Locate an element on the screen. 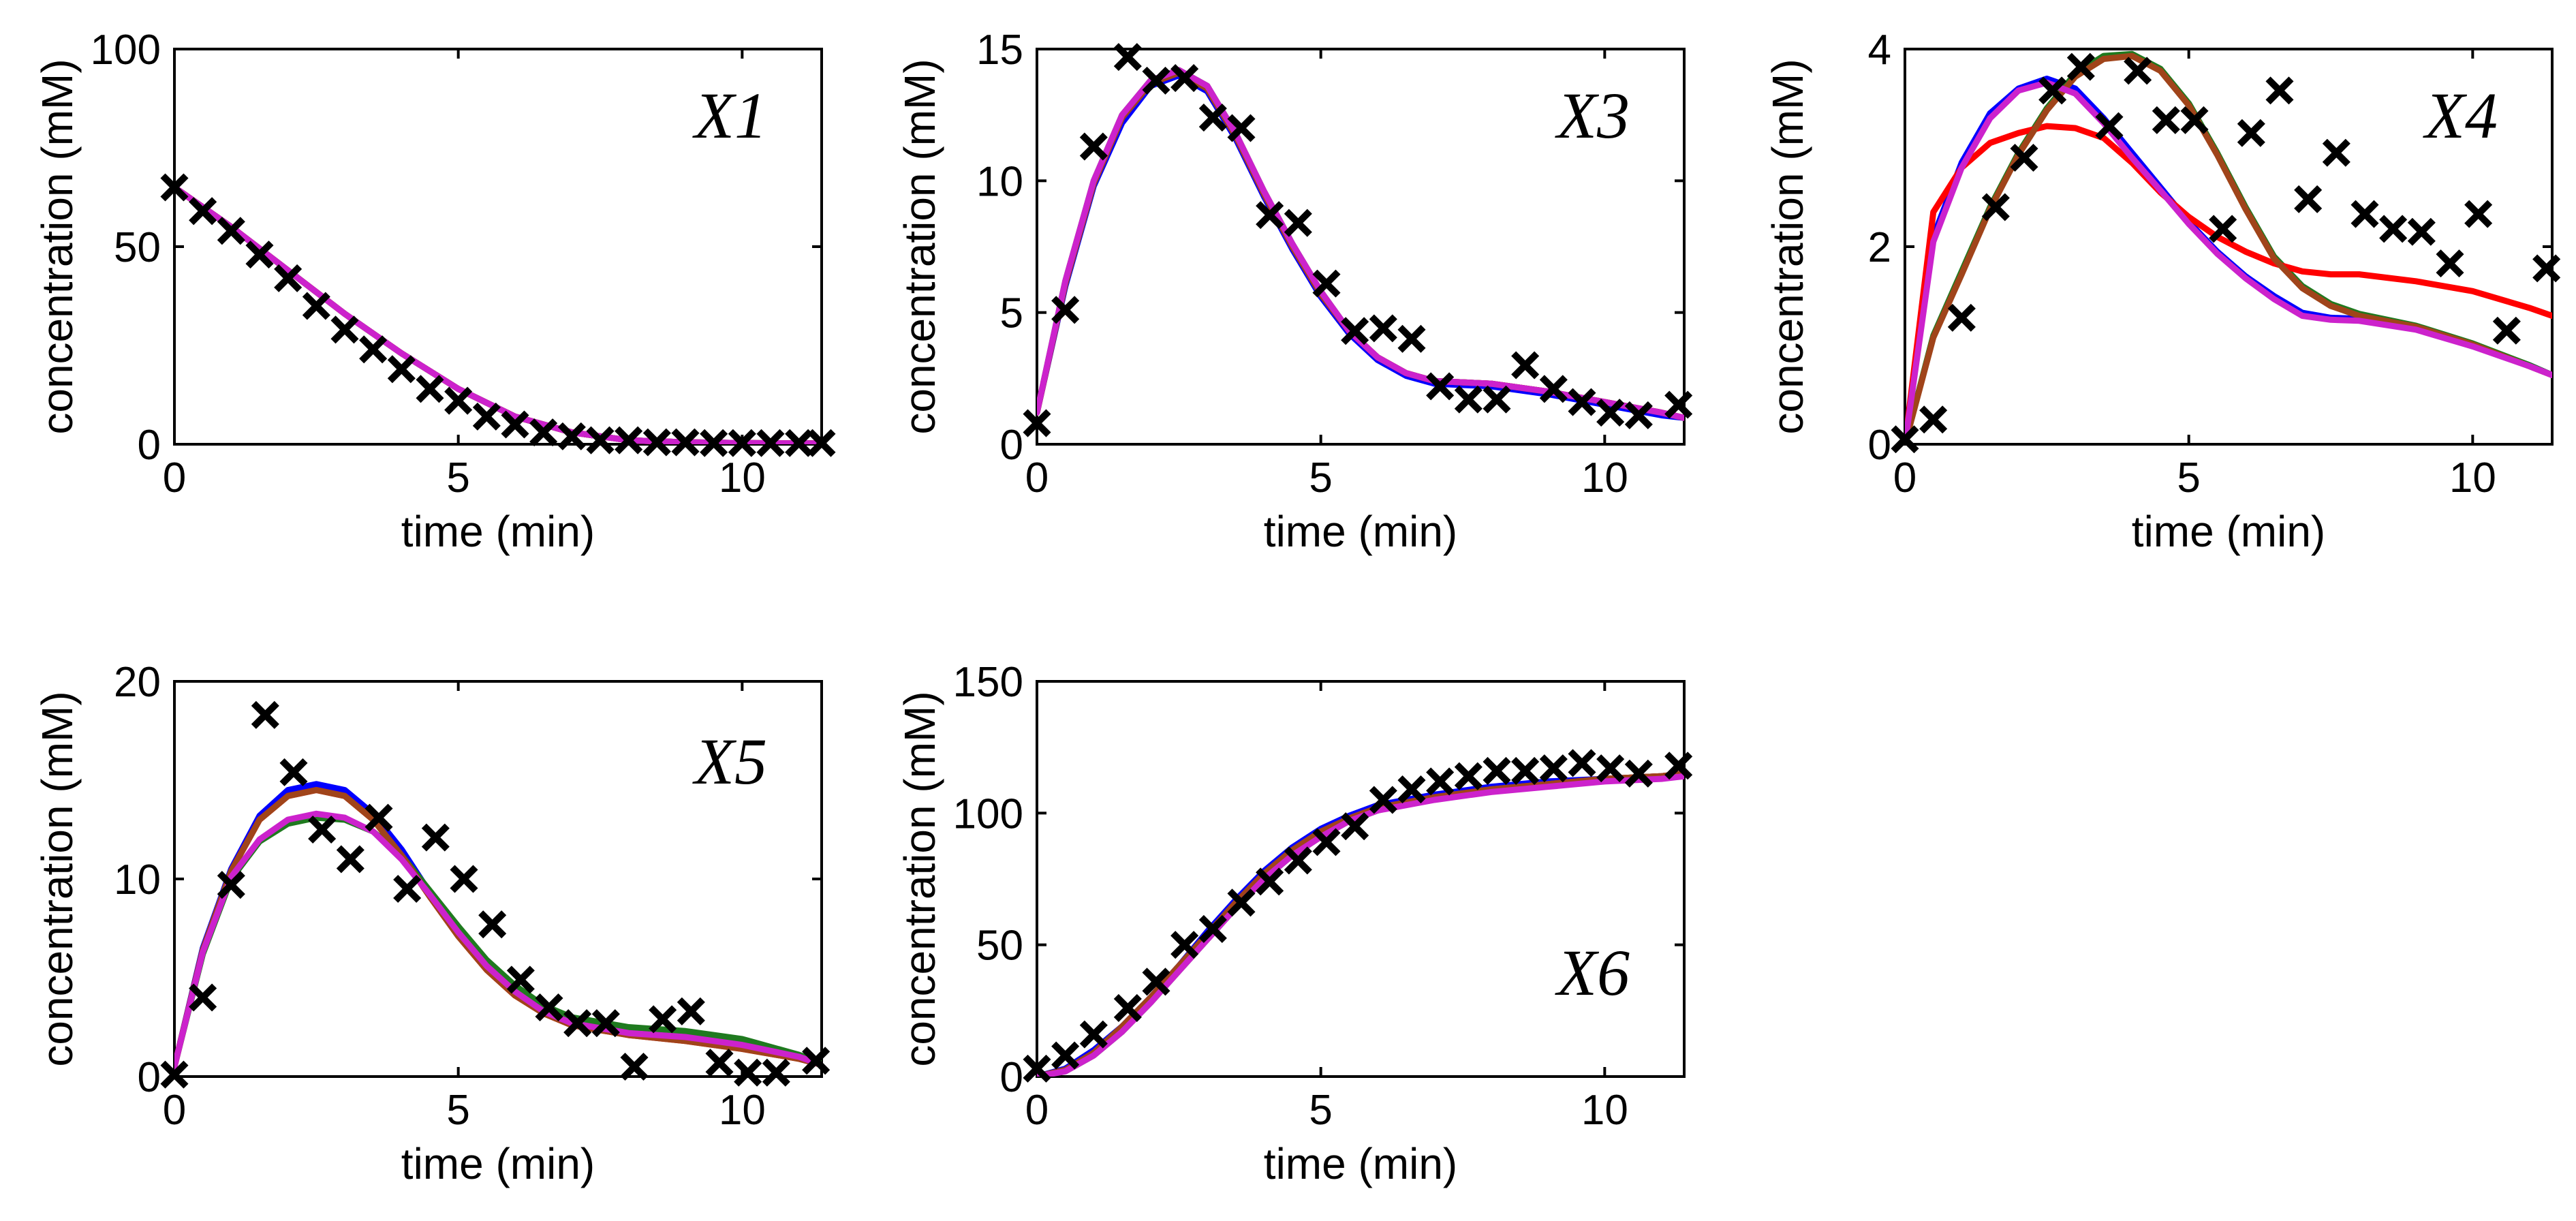  series-line-red is located at coordinates (2228, 283).